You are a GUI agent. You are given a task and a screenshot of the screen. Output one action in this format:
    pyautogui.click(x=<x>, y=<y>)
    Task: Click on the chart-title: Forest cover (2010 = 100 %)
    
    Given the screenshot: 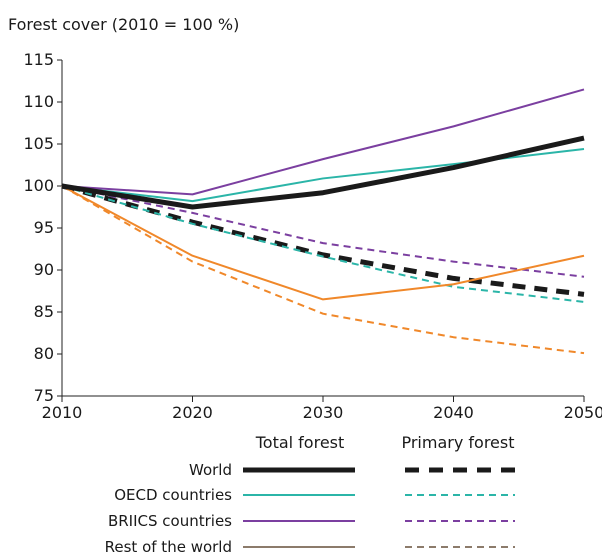 What is the action you would take?
    pyautogui.click(x=123, y=24)
    